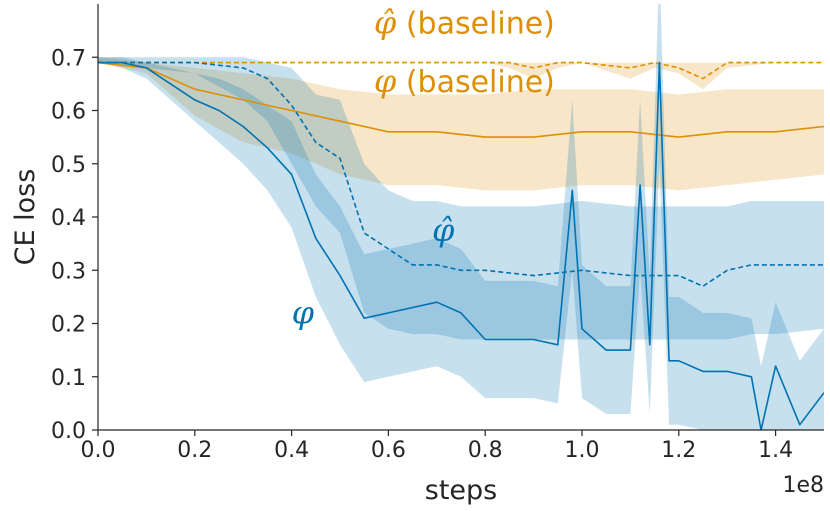 This screenshot has height=511, width=830. Describe the element at coordinates (68, 325) in the screenshot. I see `y-tick-label: 0.2` at that location.